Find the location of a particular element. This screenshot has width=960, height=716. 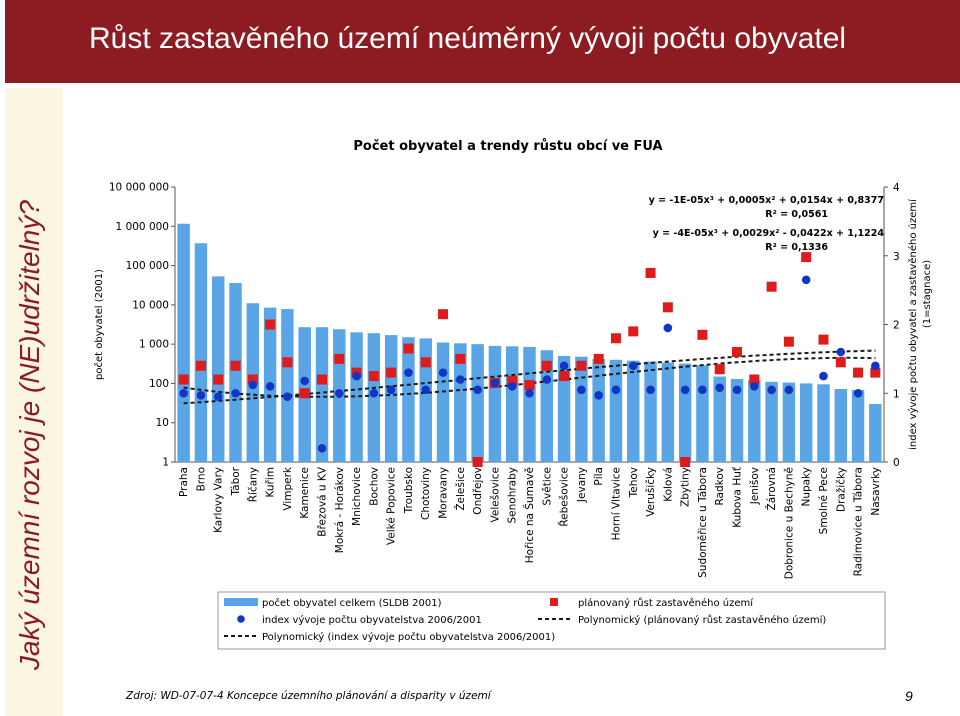

y-tick-label: 10 000 000 is located at coordinates (139, 188).